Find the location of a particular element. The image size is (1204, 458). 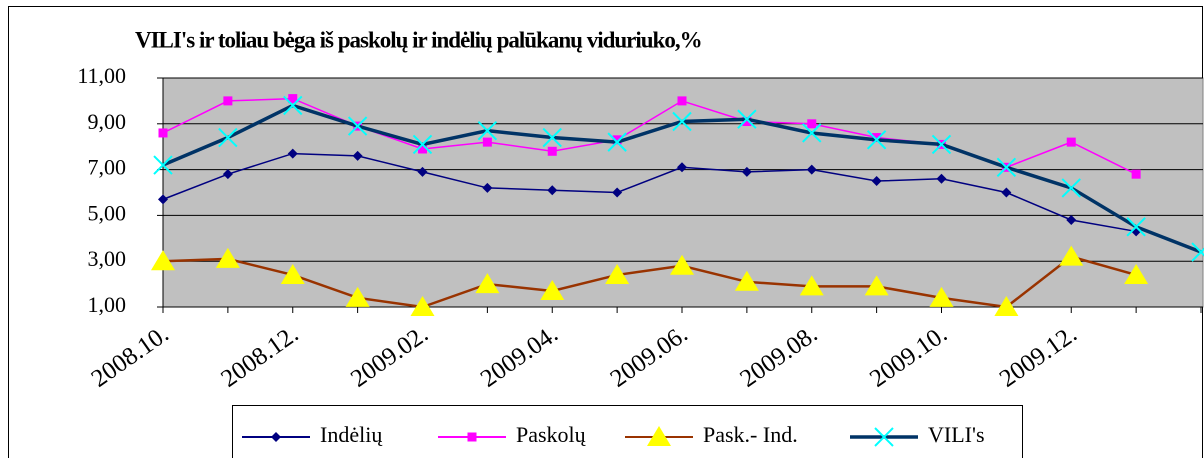

legend-label: VILI's is located at coordinates (956, 434).